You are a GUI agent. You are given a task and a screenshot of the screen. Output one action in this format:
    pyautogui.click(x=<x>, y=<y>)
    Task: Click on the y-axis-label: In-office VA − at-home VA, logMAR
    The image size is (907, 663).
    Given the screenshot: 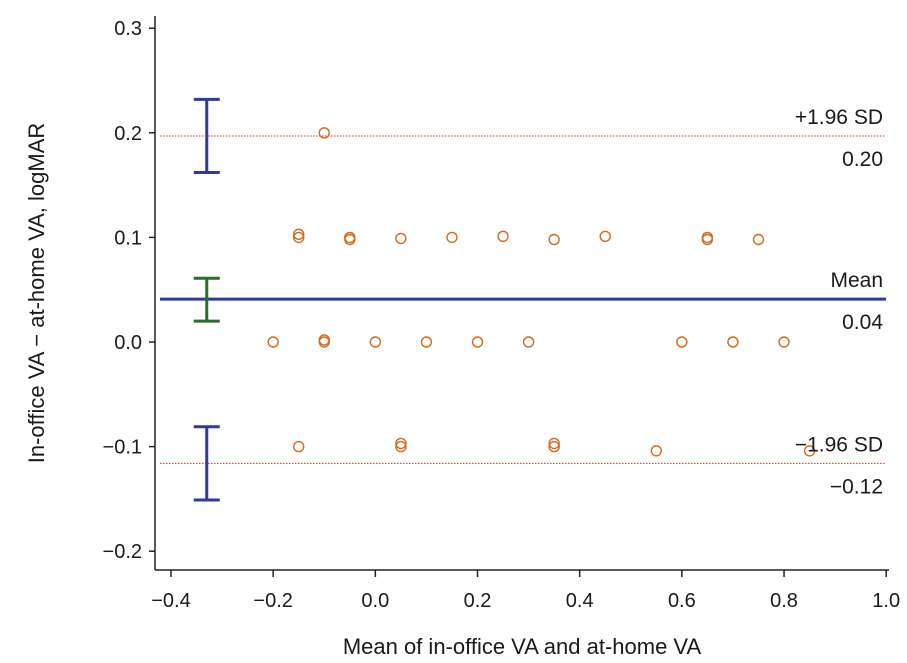 What is the action you would take?
    pyautogui.click(x=36, y=293)
    